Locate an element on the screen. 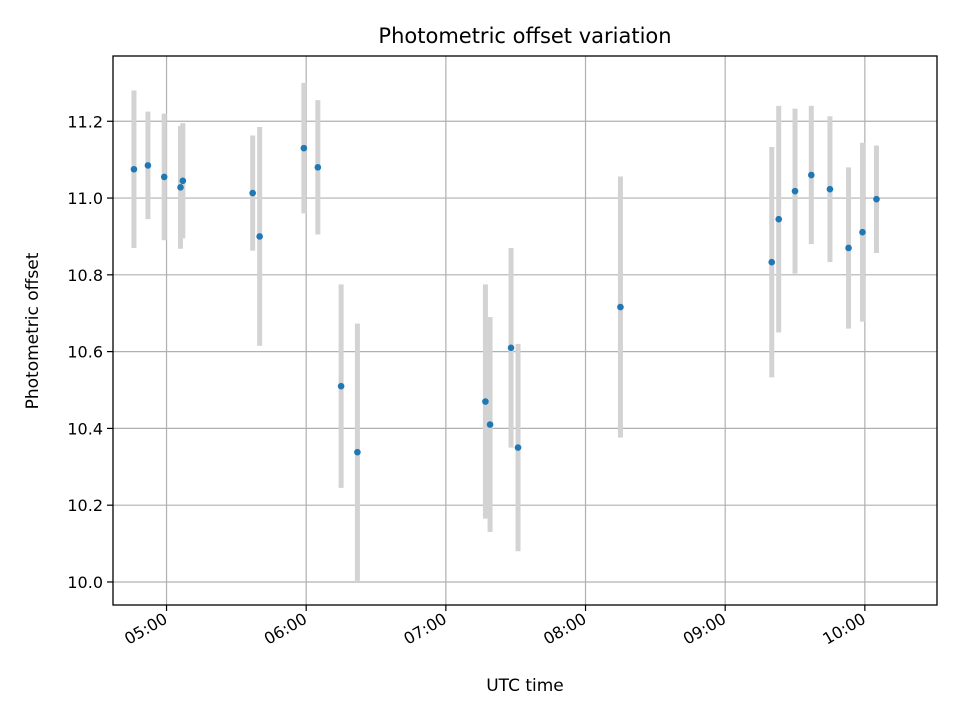  y-tick-label: 11.0 is located at coordinates (85, 198).